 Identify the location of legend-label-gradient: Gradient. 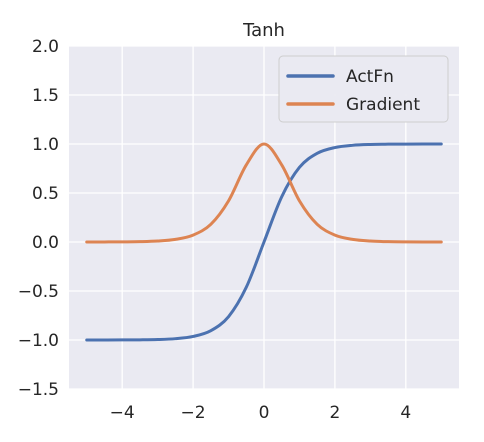
(383, 105).